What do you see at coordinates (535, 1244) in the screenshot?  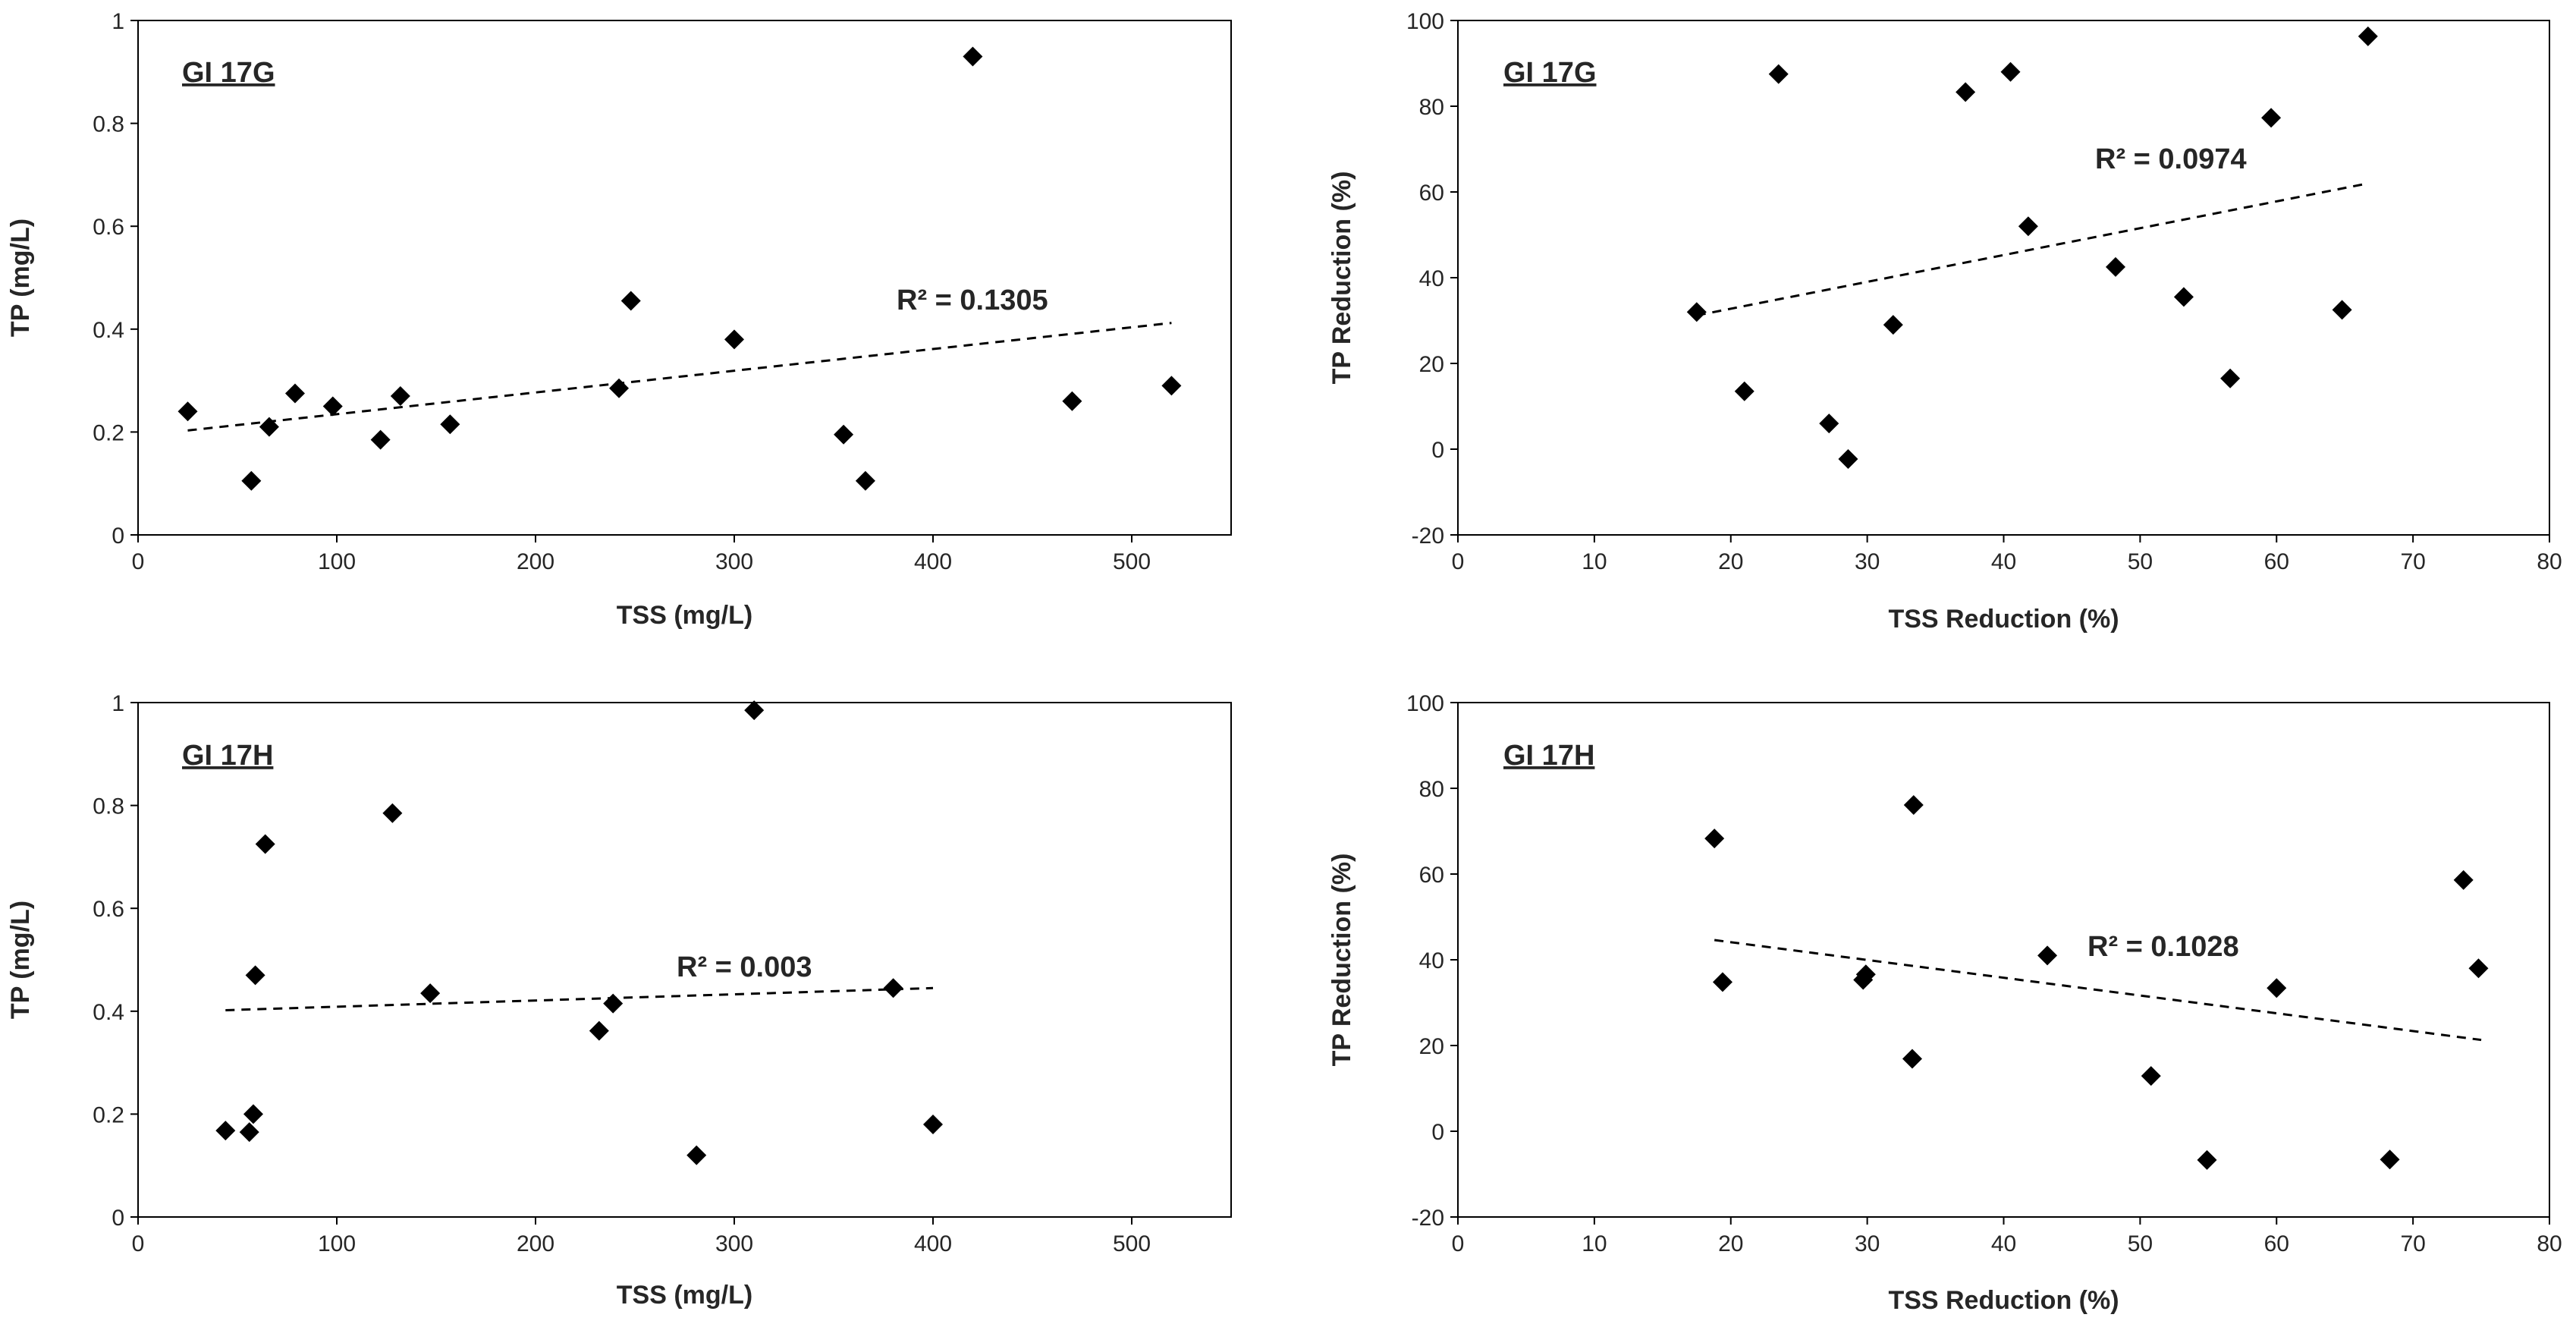 I see `x-tick-label: 200` at bounding box center [535, 1244].